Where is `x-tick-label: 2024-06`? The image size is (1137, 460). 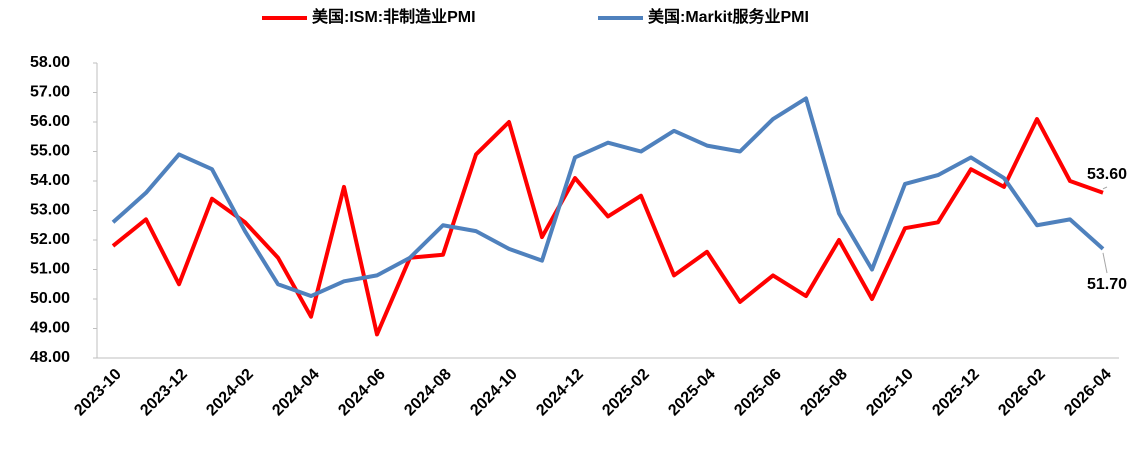
x-tick-label: 2024-06 is located at coordinates (362, 393).